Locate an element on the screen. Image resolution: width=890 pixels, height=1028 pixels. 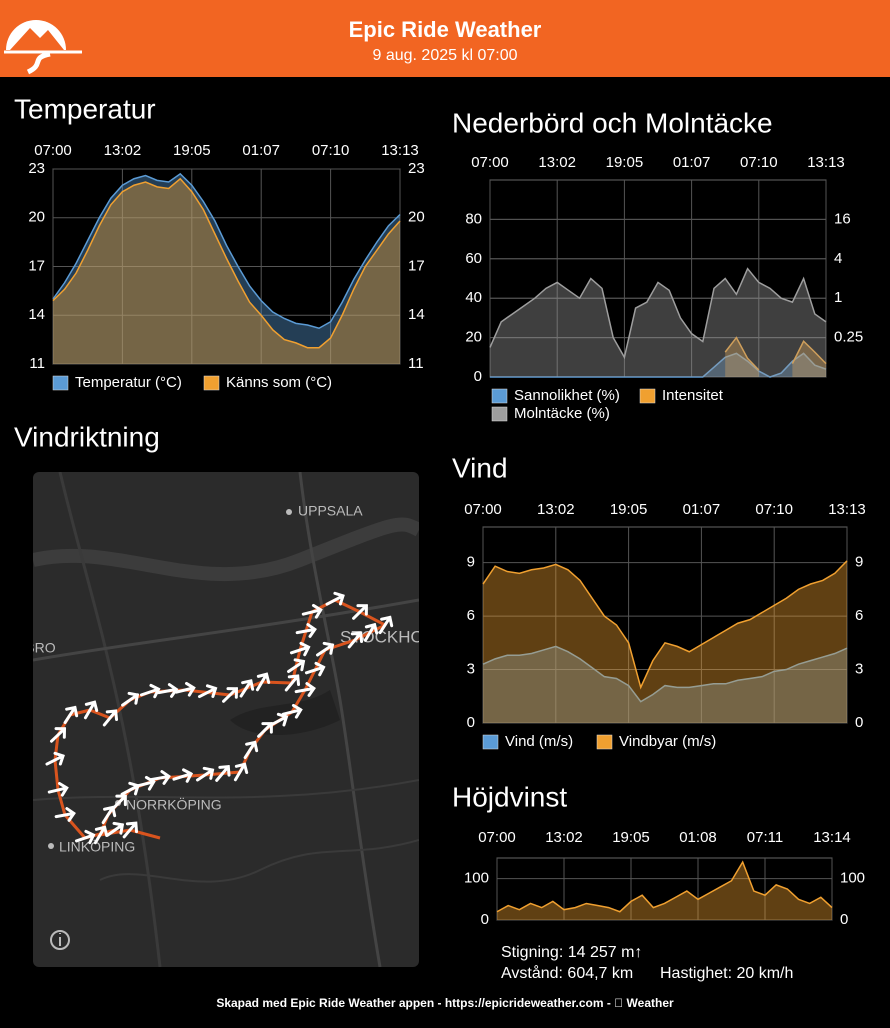
y-tick-label: 6 is located at coordinates (471, 615).